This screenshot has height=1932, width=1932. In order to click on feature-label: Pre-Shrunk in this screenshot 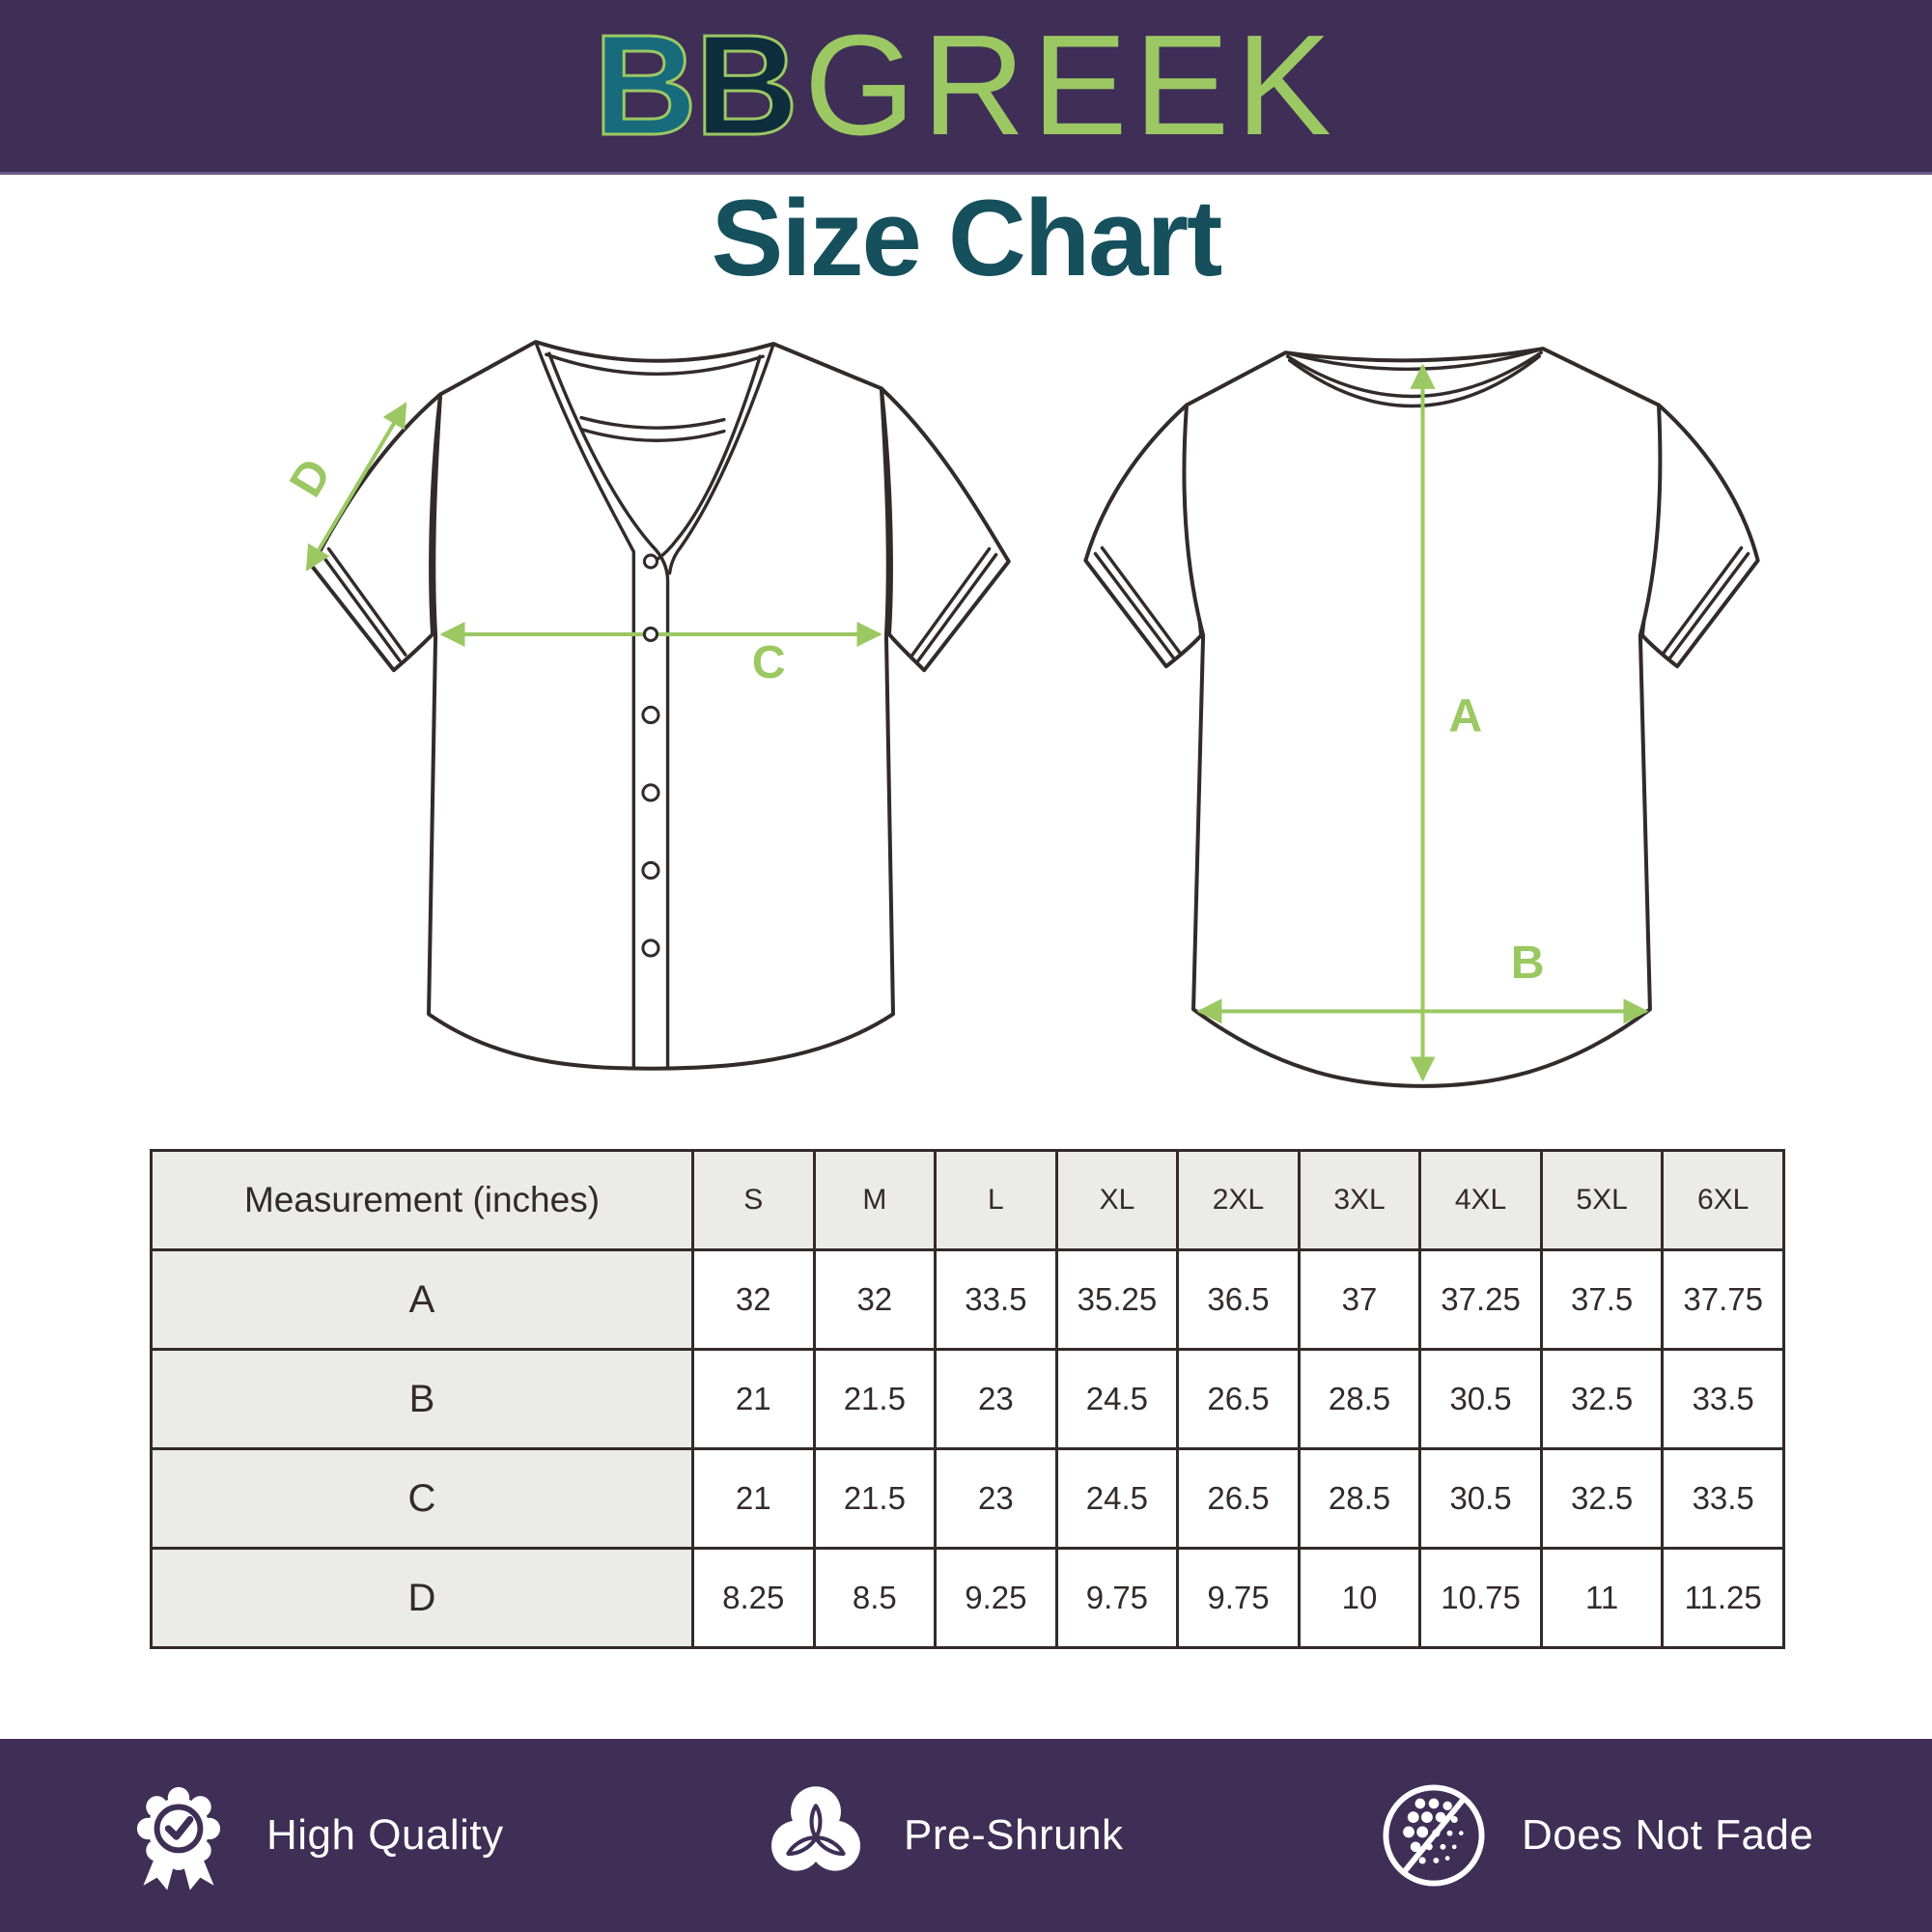, I will do `click(1014, 1835)`.